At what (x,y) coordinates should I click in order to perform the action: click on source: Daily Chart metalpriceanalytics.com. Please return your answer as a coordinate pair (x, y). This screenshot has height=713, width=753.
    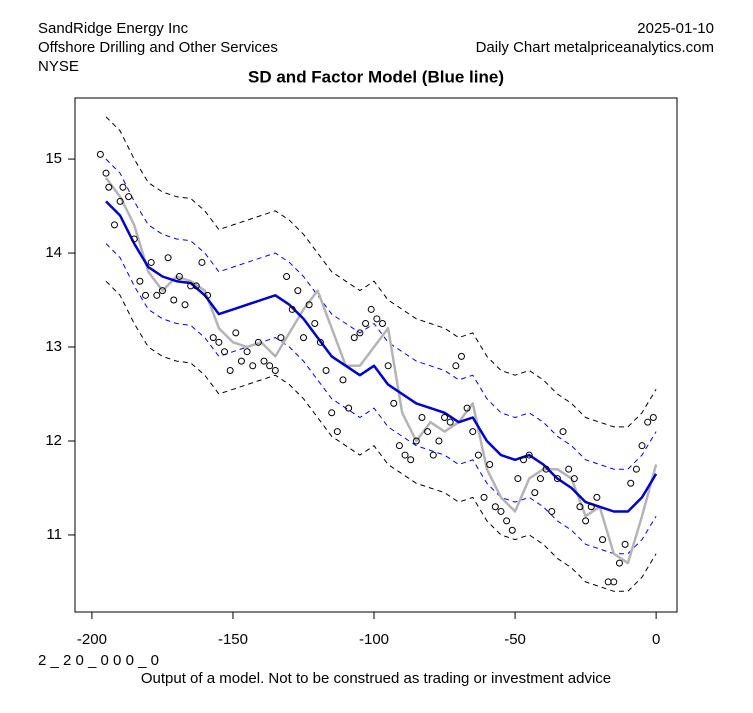
    Looking at the image, I should click on (595, 47).